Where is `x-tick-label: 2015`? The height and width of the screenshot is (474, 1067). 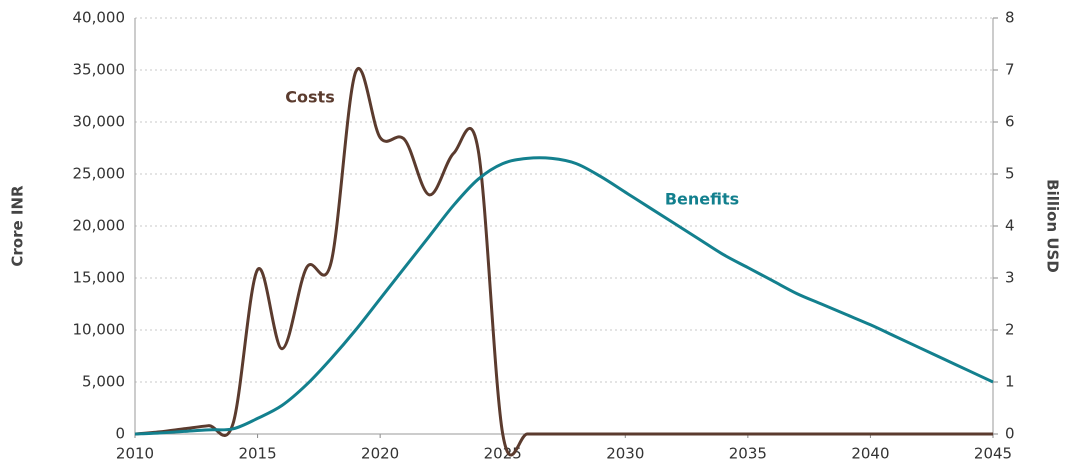
x-tick-label: 2015 is located at coordinates (257, 454).